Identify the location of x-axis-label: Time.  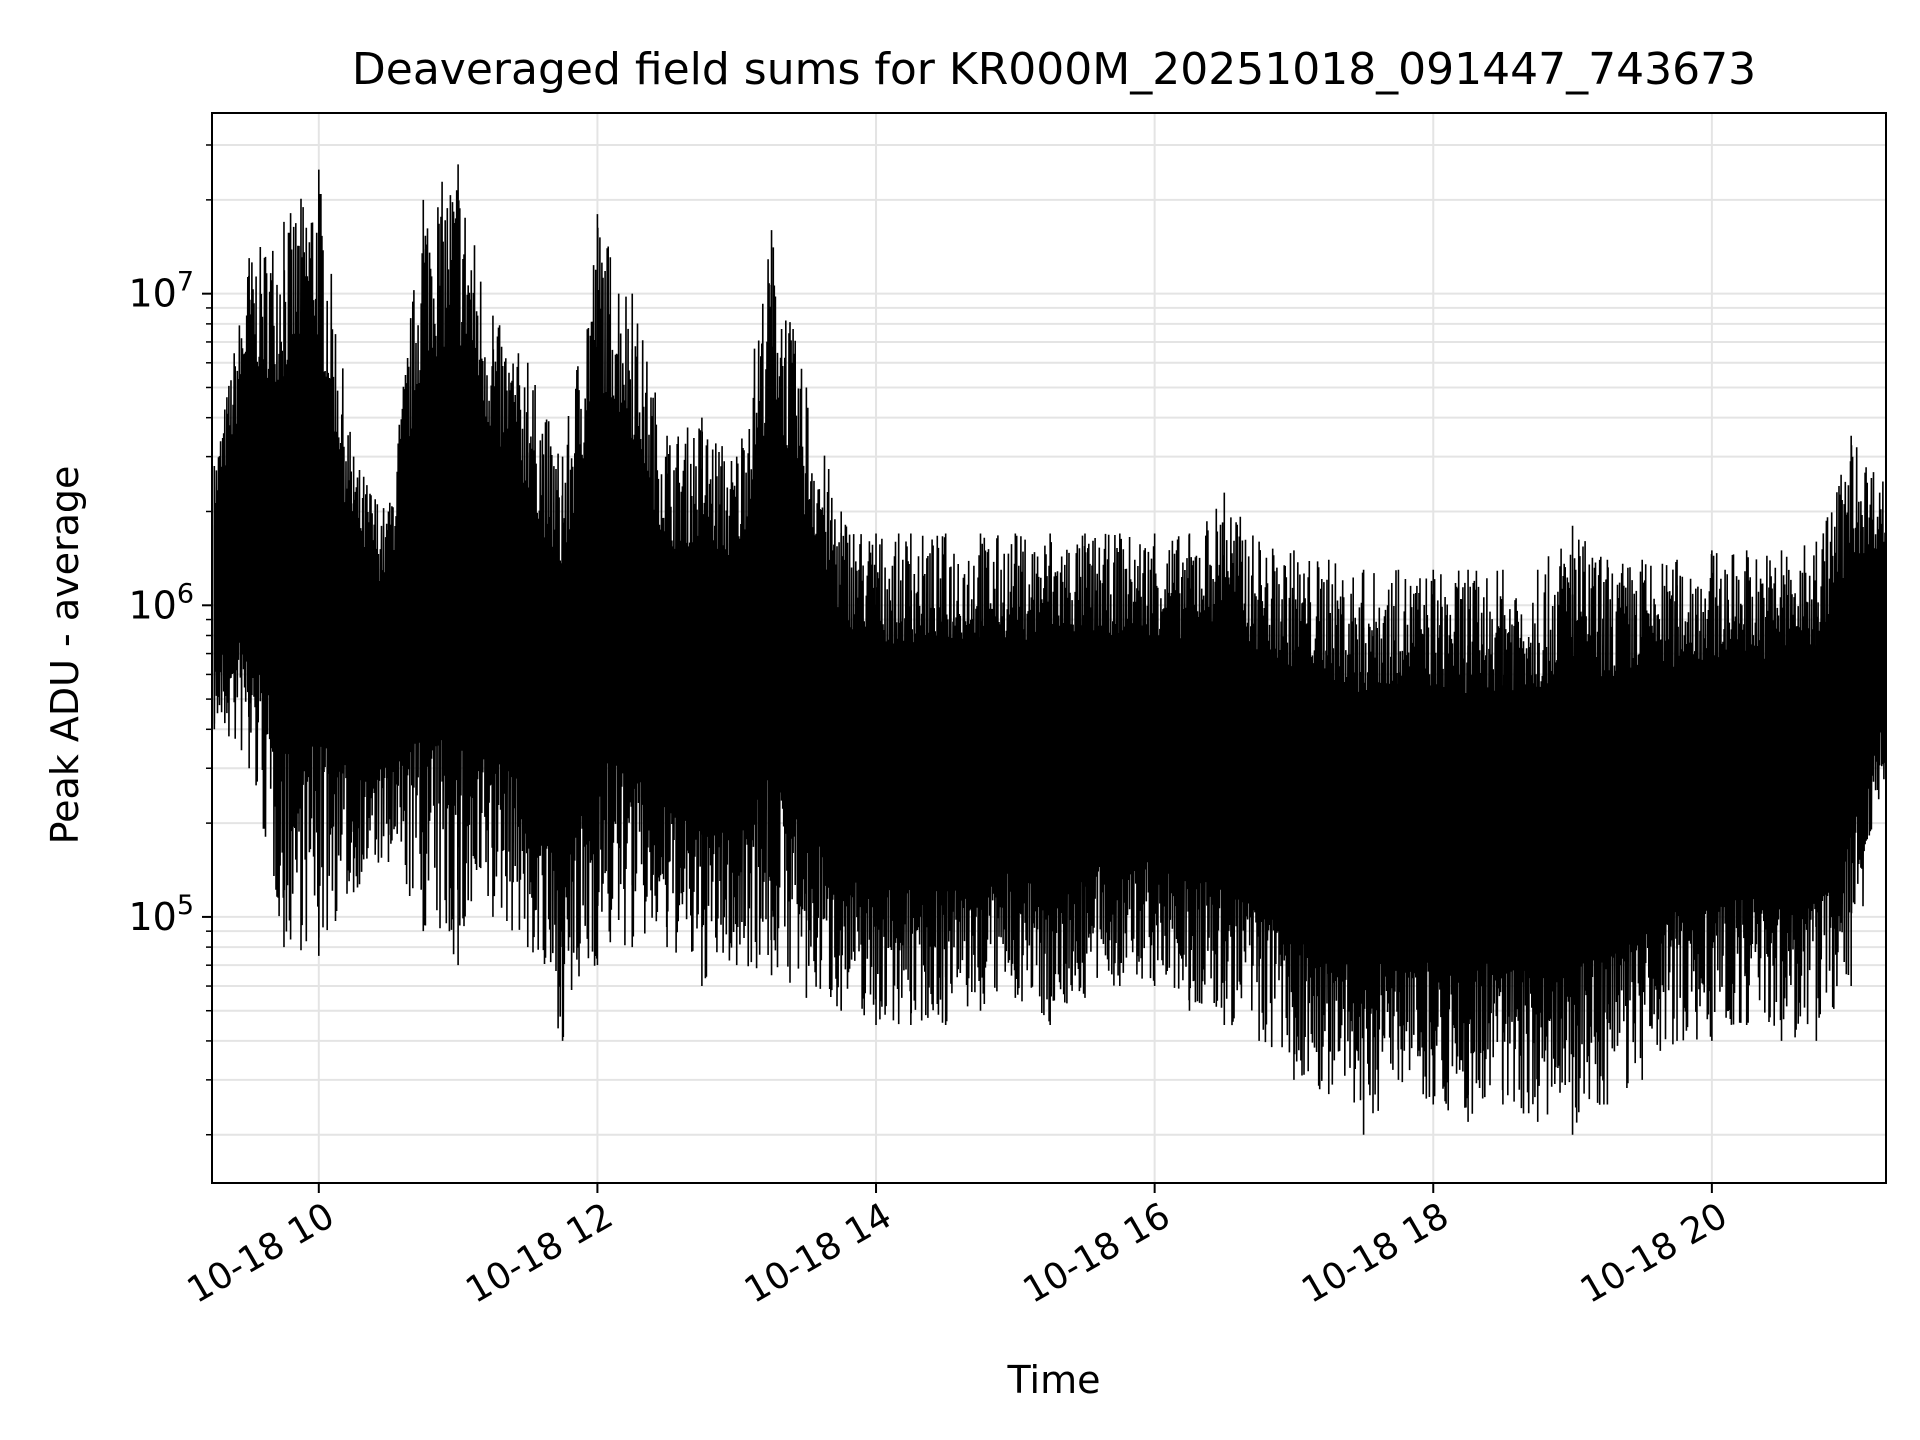
(1054, 1380).